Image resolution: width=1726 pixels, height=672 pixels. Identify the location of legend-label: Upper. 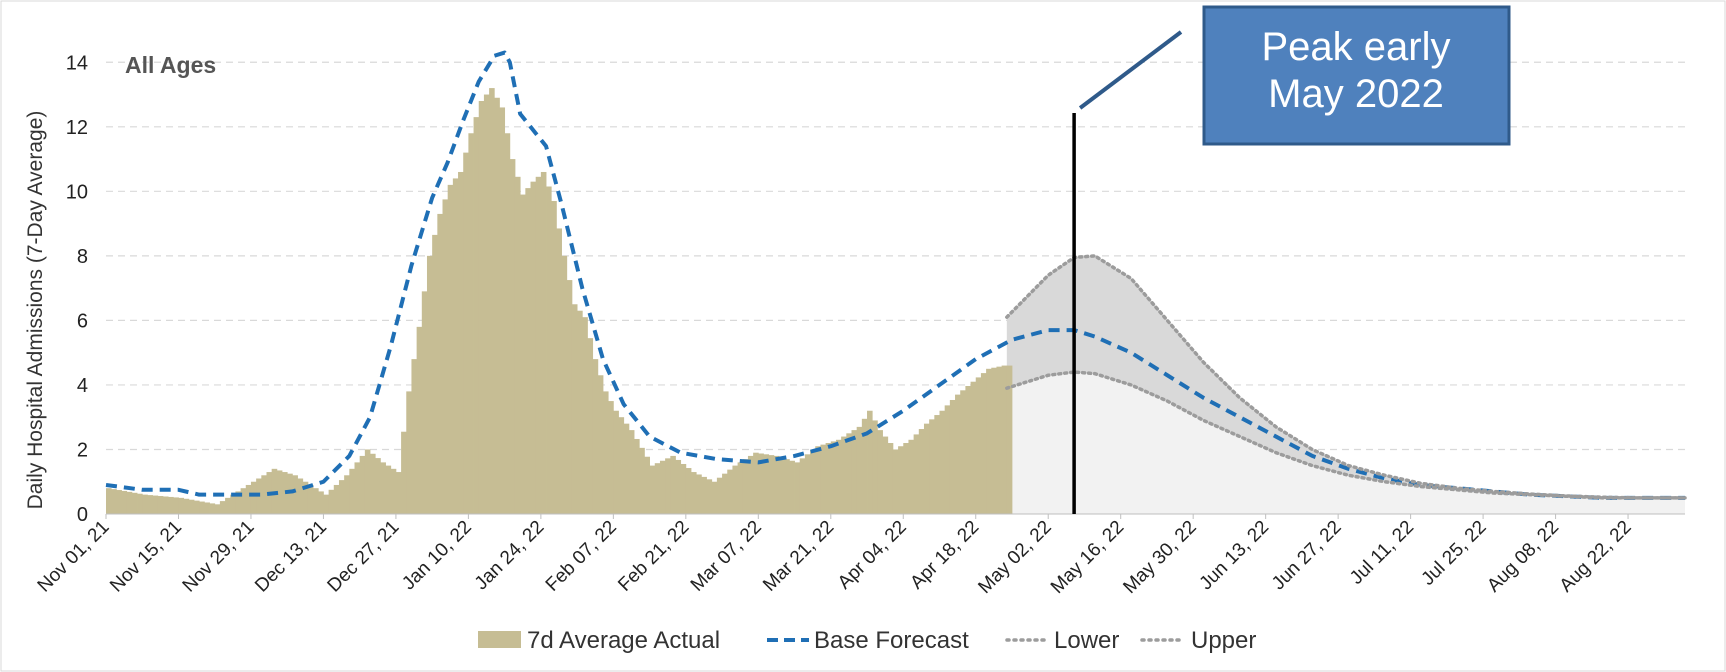
(1223, 640).